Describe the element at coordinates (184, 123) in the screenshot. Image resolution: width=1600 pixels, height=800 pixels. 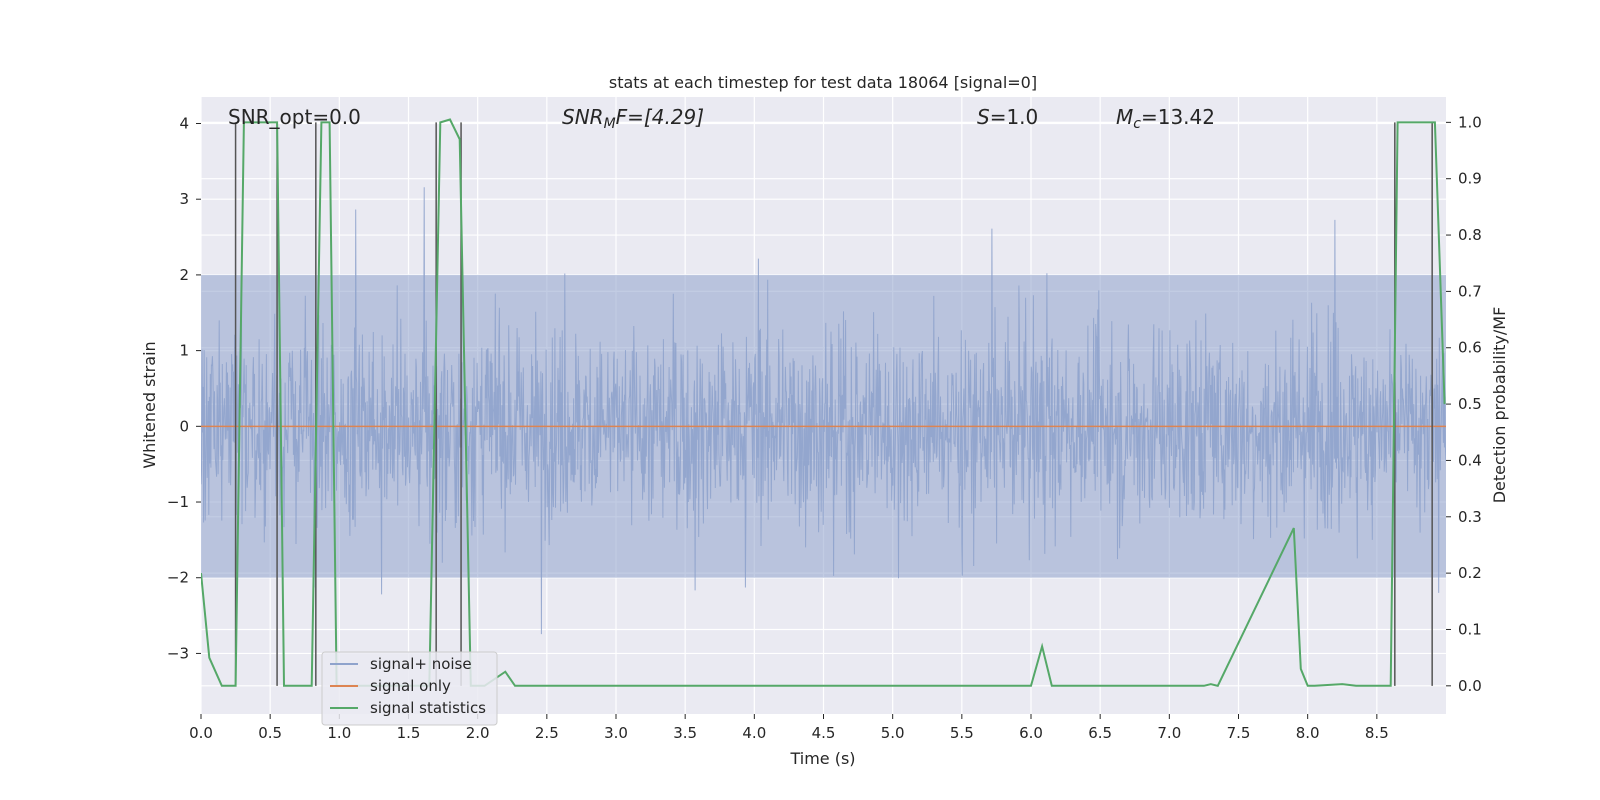
I see `y-left-tick-7: 4` at that location.